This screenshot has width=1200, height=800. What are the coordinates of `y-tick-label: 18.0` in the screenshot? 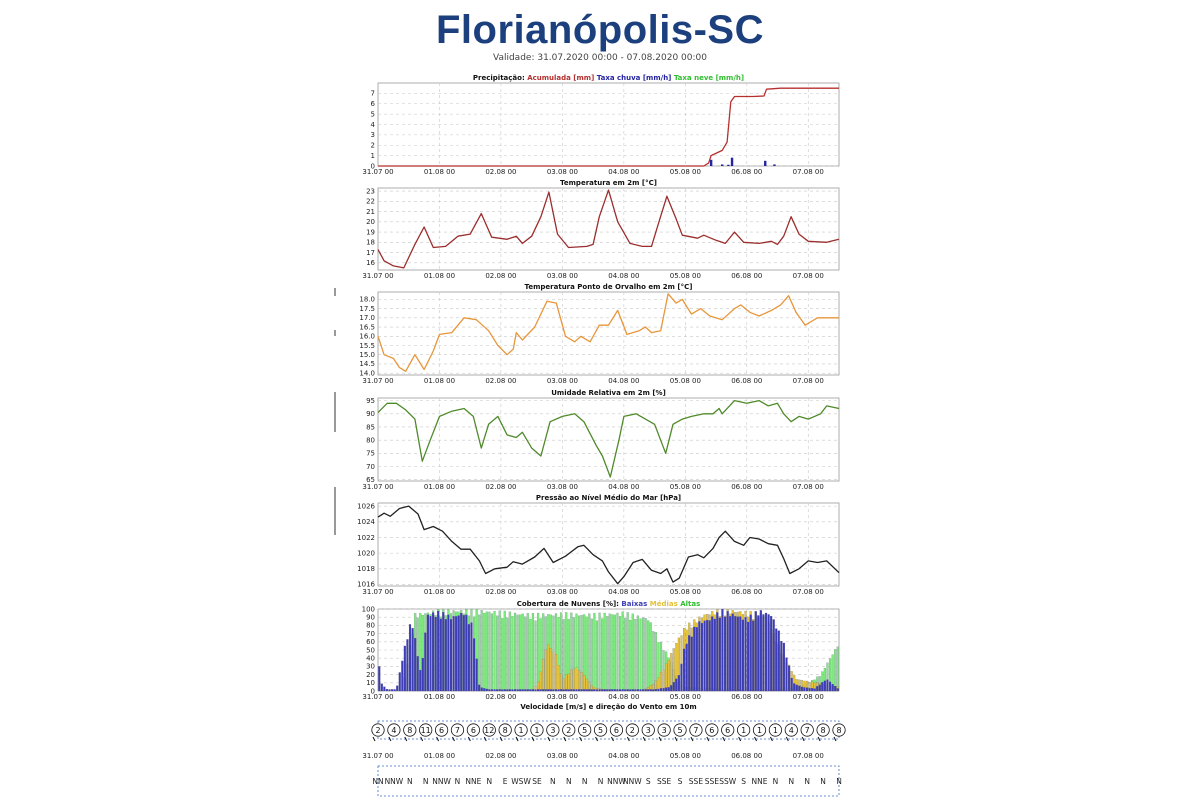 It's located at (367, 300).